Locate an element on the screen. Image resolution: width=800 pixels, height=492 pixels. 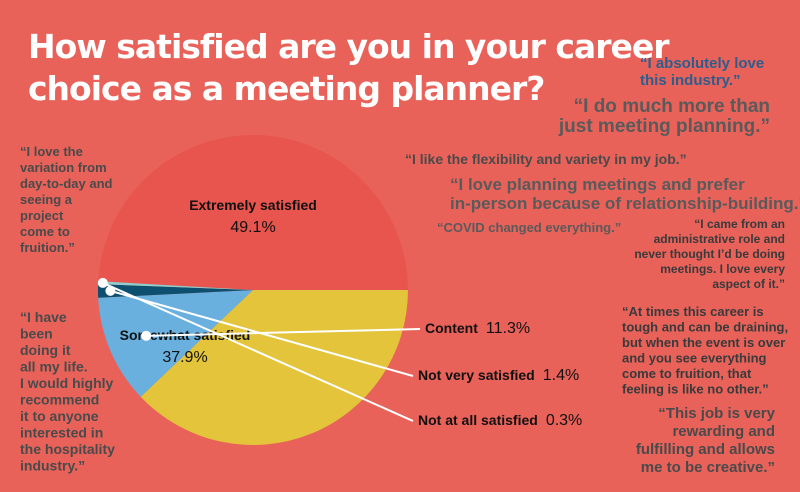
chart-title: How satisfied are you in your career is located at coordinates (349, 46).